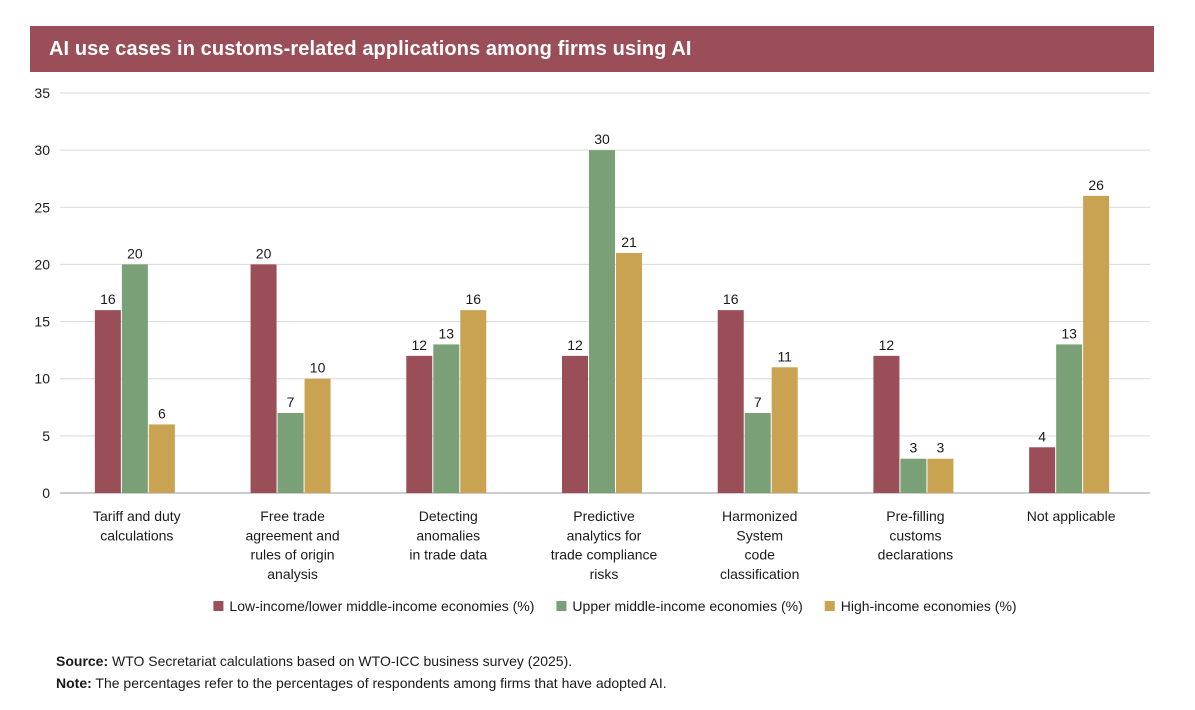 The height and width of the screenshot is (710, 1195). What do you see at coordinates (46, 436) in the screenshot?
I see `y-tick-label: 5` at bounding box center [46, 436].